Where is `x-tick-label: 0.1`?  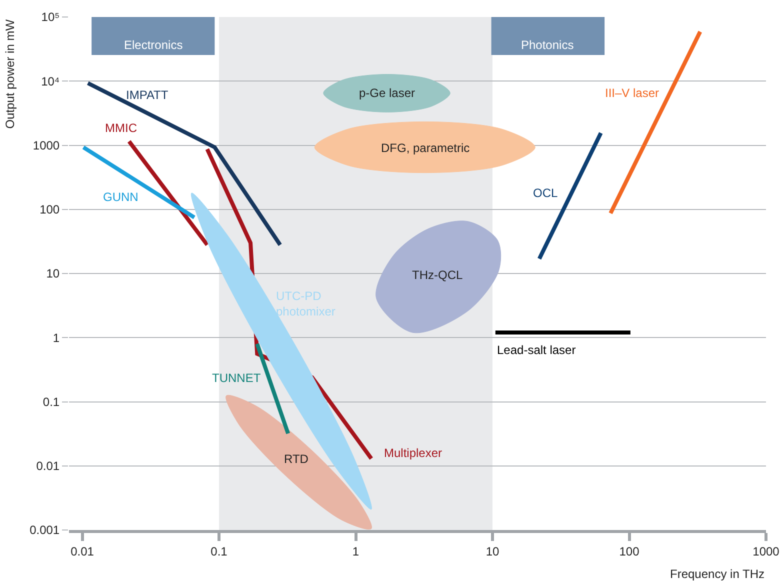
x-tick-label: 0.1 is located at coordinates (219, 551).